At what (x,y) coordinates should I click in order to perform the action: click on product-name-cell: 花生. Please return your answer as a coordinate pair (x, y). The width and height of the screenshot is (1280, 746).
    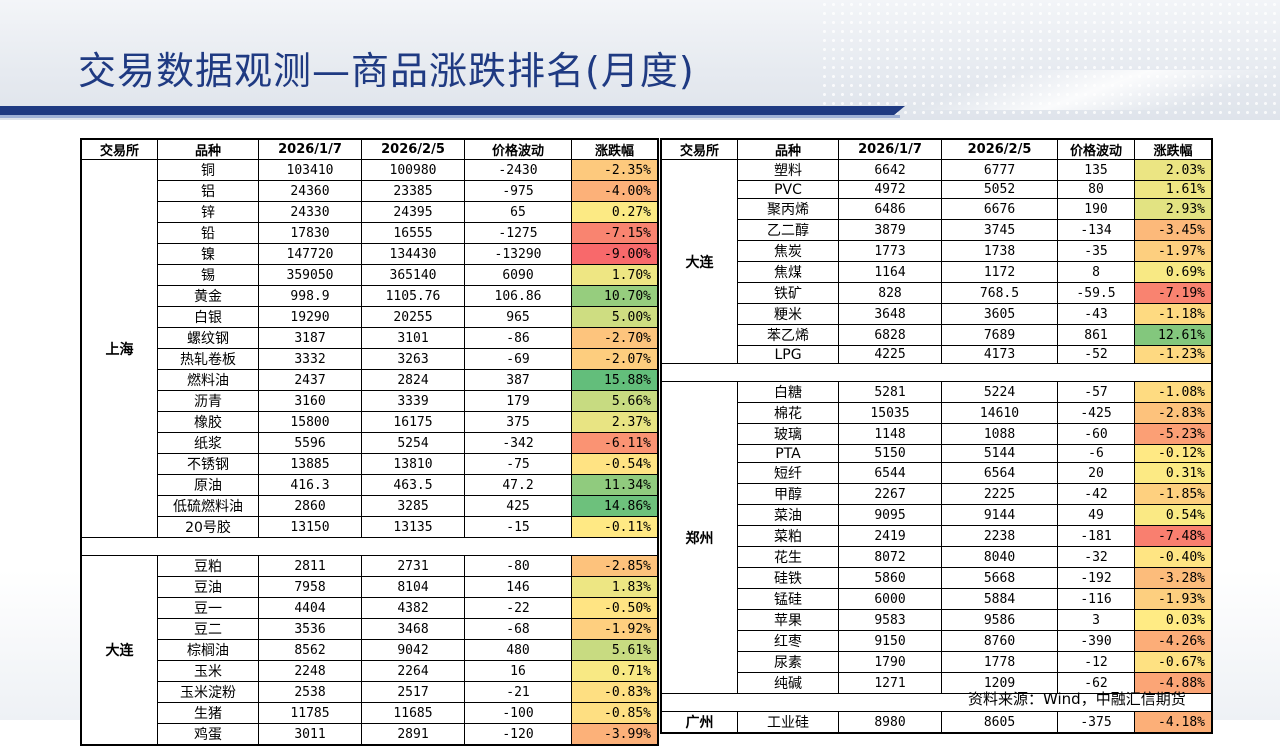
    Looking at the image, I should click on (788, 557).